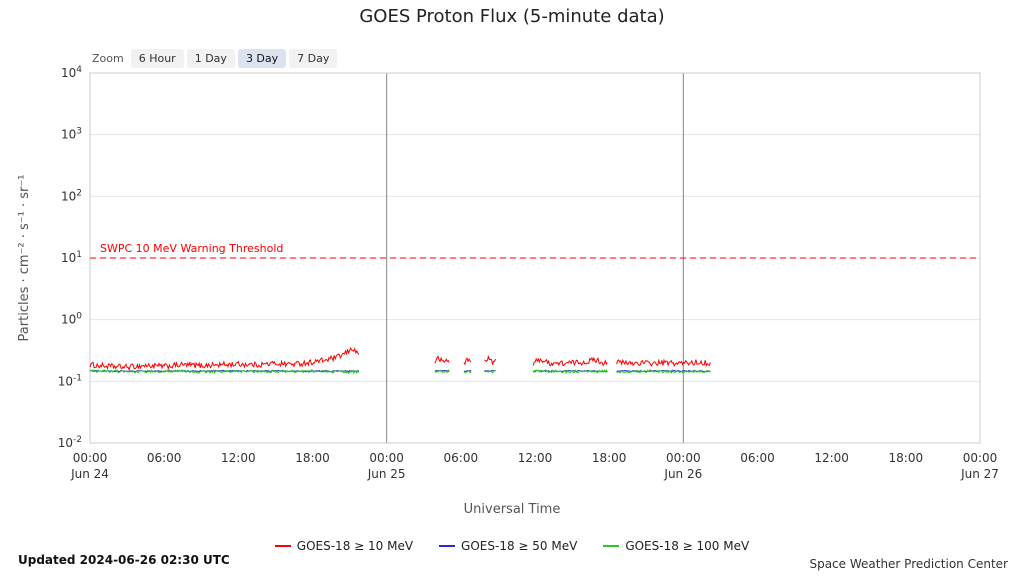 This screenshot has height=576, width=1024. Describe the element at coordinates (70, 380) in the screenshot. I see `y-tick-label: 10-1` at that location.